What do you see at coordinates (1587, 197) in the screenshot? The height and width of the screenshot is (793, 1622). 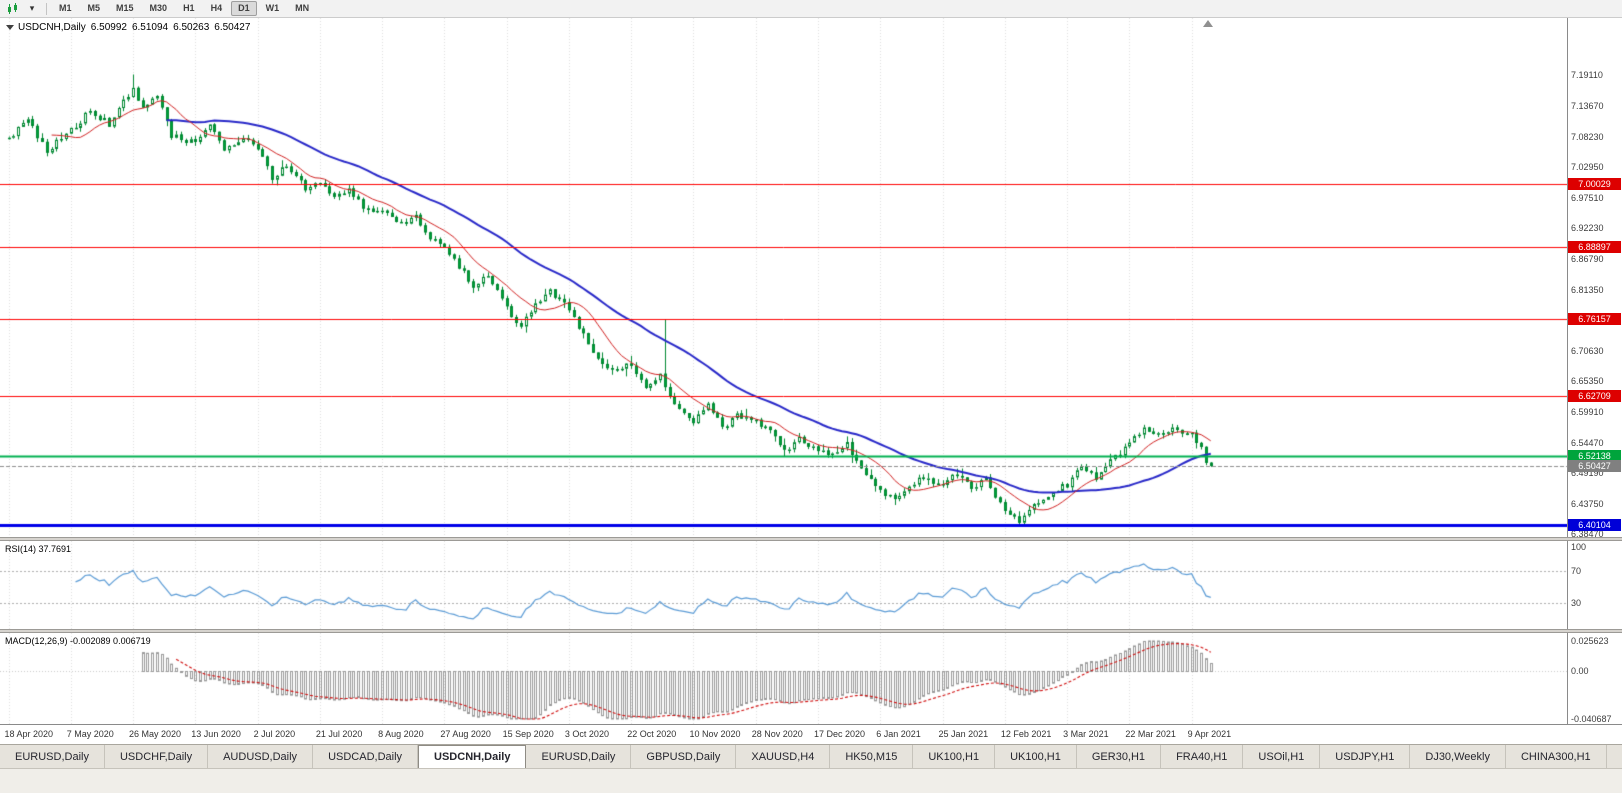 I see `price-tick: 6.97510` at bounding box center [1587, 197].